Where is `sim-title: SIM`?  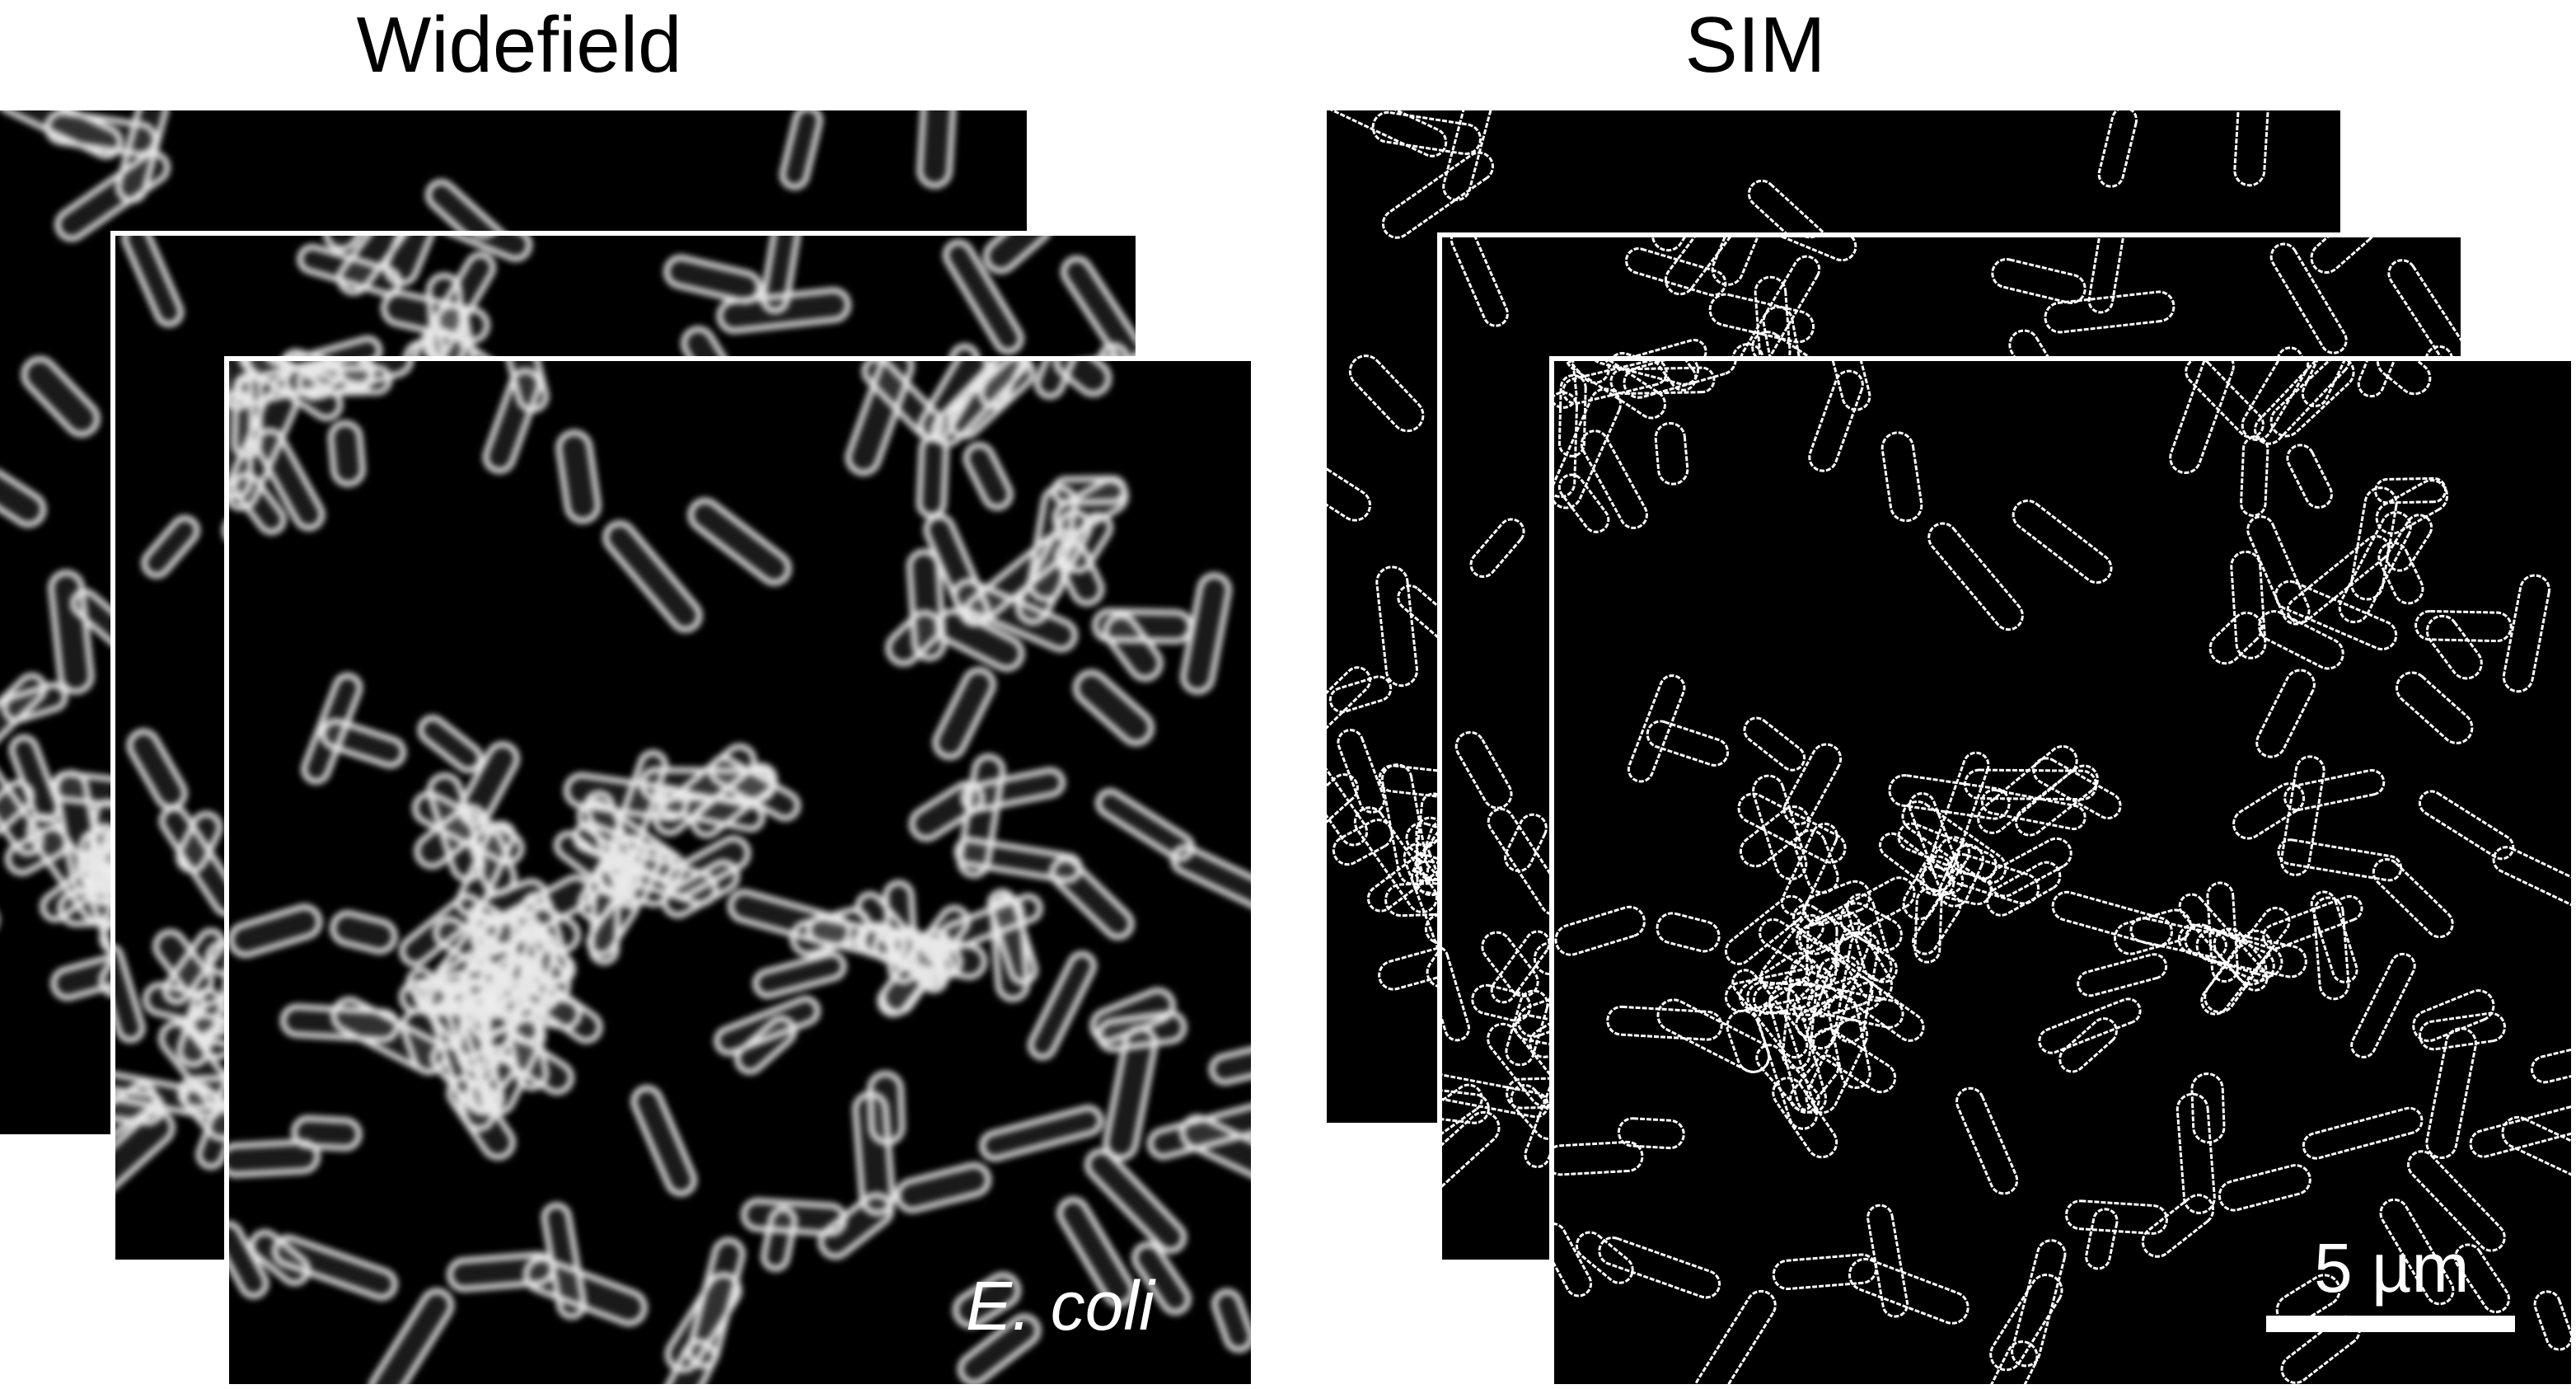 sim-title: SIM is located at coordinates (1755, 45).